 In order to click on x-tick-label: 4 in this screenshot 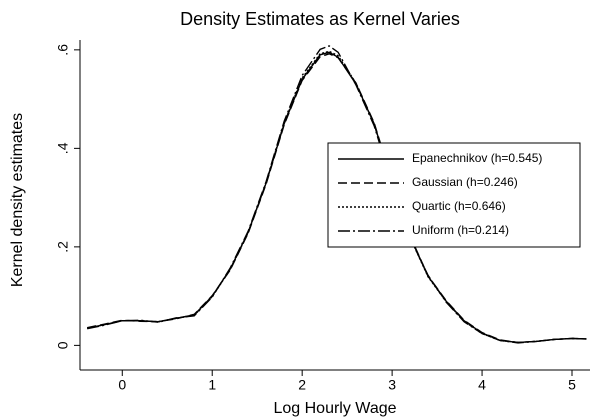, I will do `click(482, 385)`.